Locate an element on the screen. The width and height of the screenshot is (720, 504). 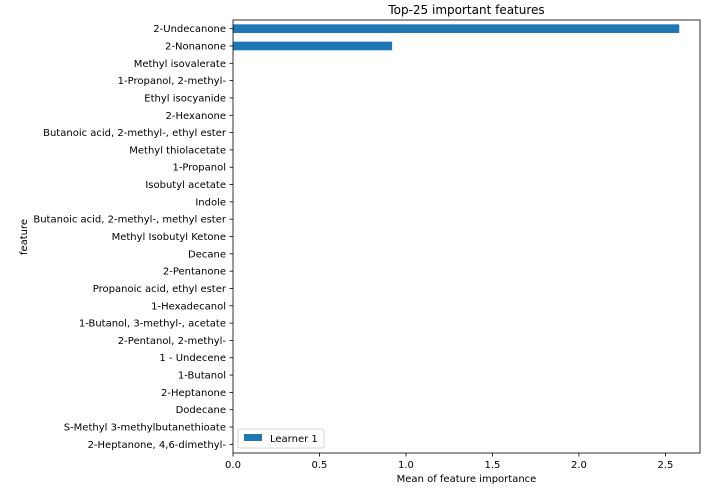
y-tick-label: 1-Propanol is located at coordinates (199, 168).